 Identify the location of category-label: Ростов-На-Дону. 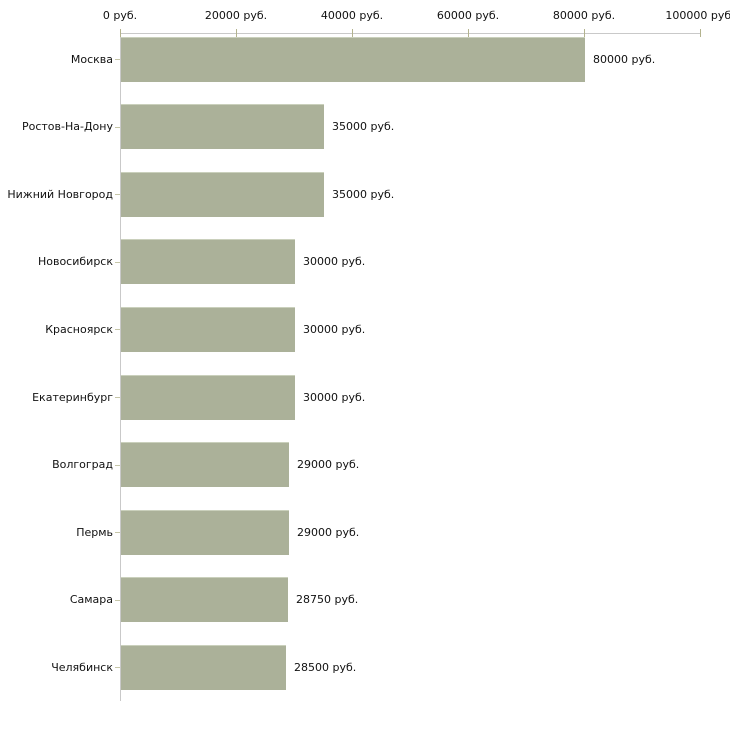
(67, 127).